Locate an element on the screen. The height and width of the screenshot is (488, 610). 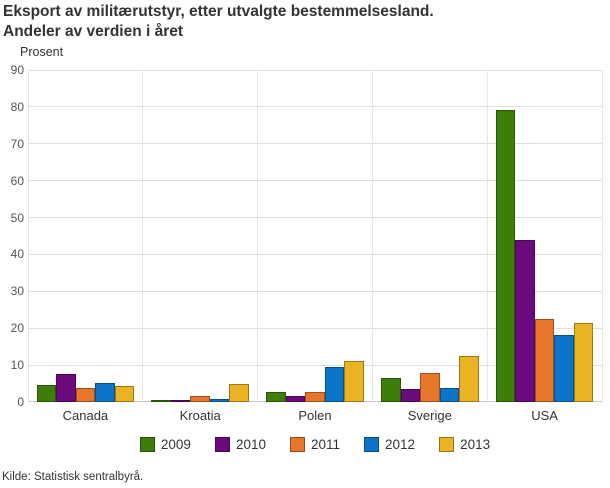
bar-2011-canada is located at coordinates (85, 394).